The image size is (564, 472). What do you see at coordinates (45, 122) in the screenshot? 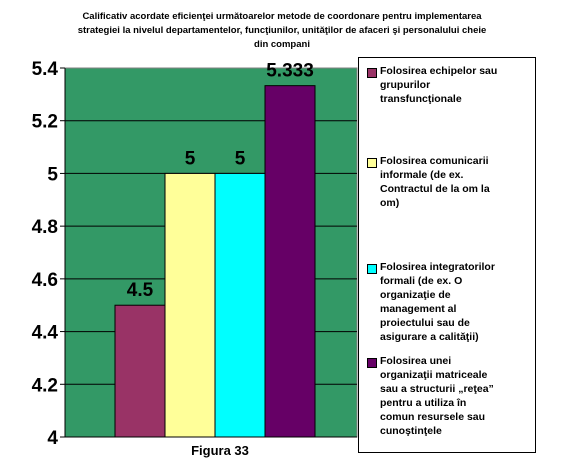
I see `y-tick-label: 5.2` at bounding box center [45, 122].